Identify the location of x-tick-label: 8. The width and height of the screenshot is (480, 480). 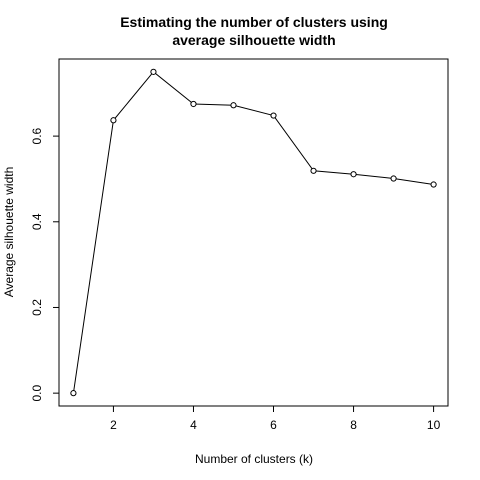
(353, 425).